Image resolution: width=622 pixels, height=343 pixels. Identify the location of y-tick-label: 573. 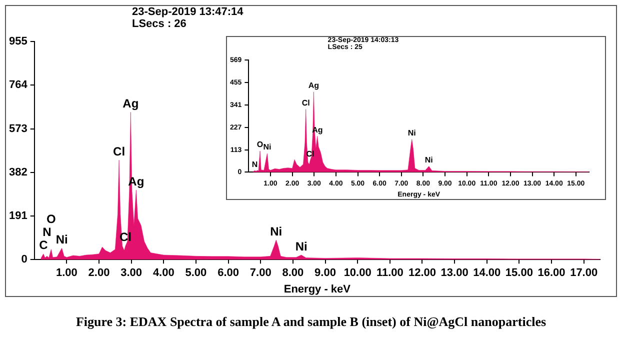
(18, 128).